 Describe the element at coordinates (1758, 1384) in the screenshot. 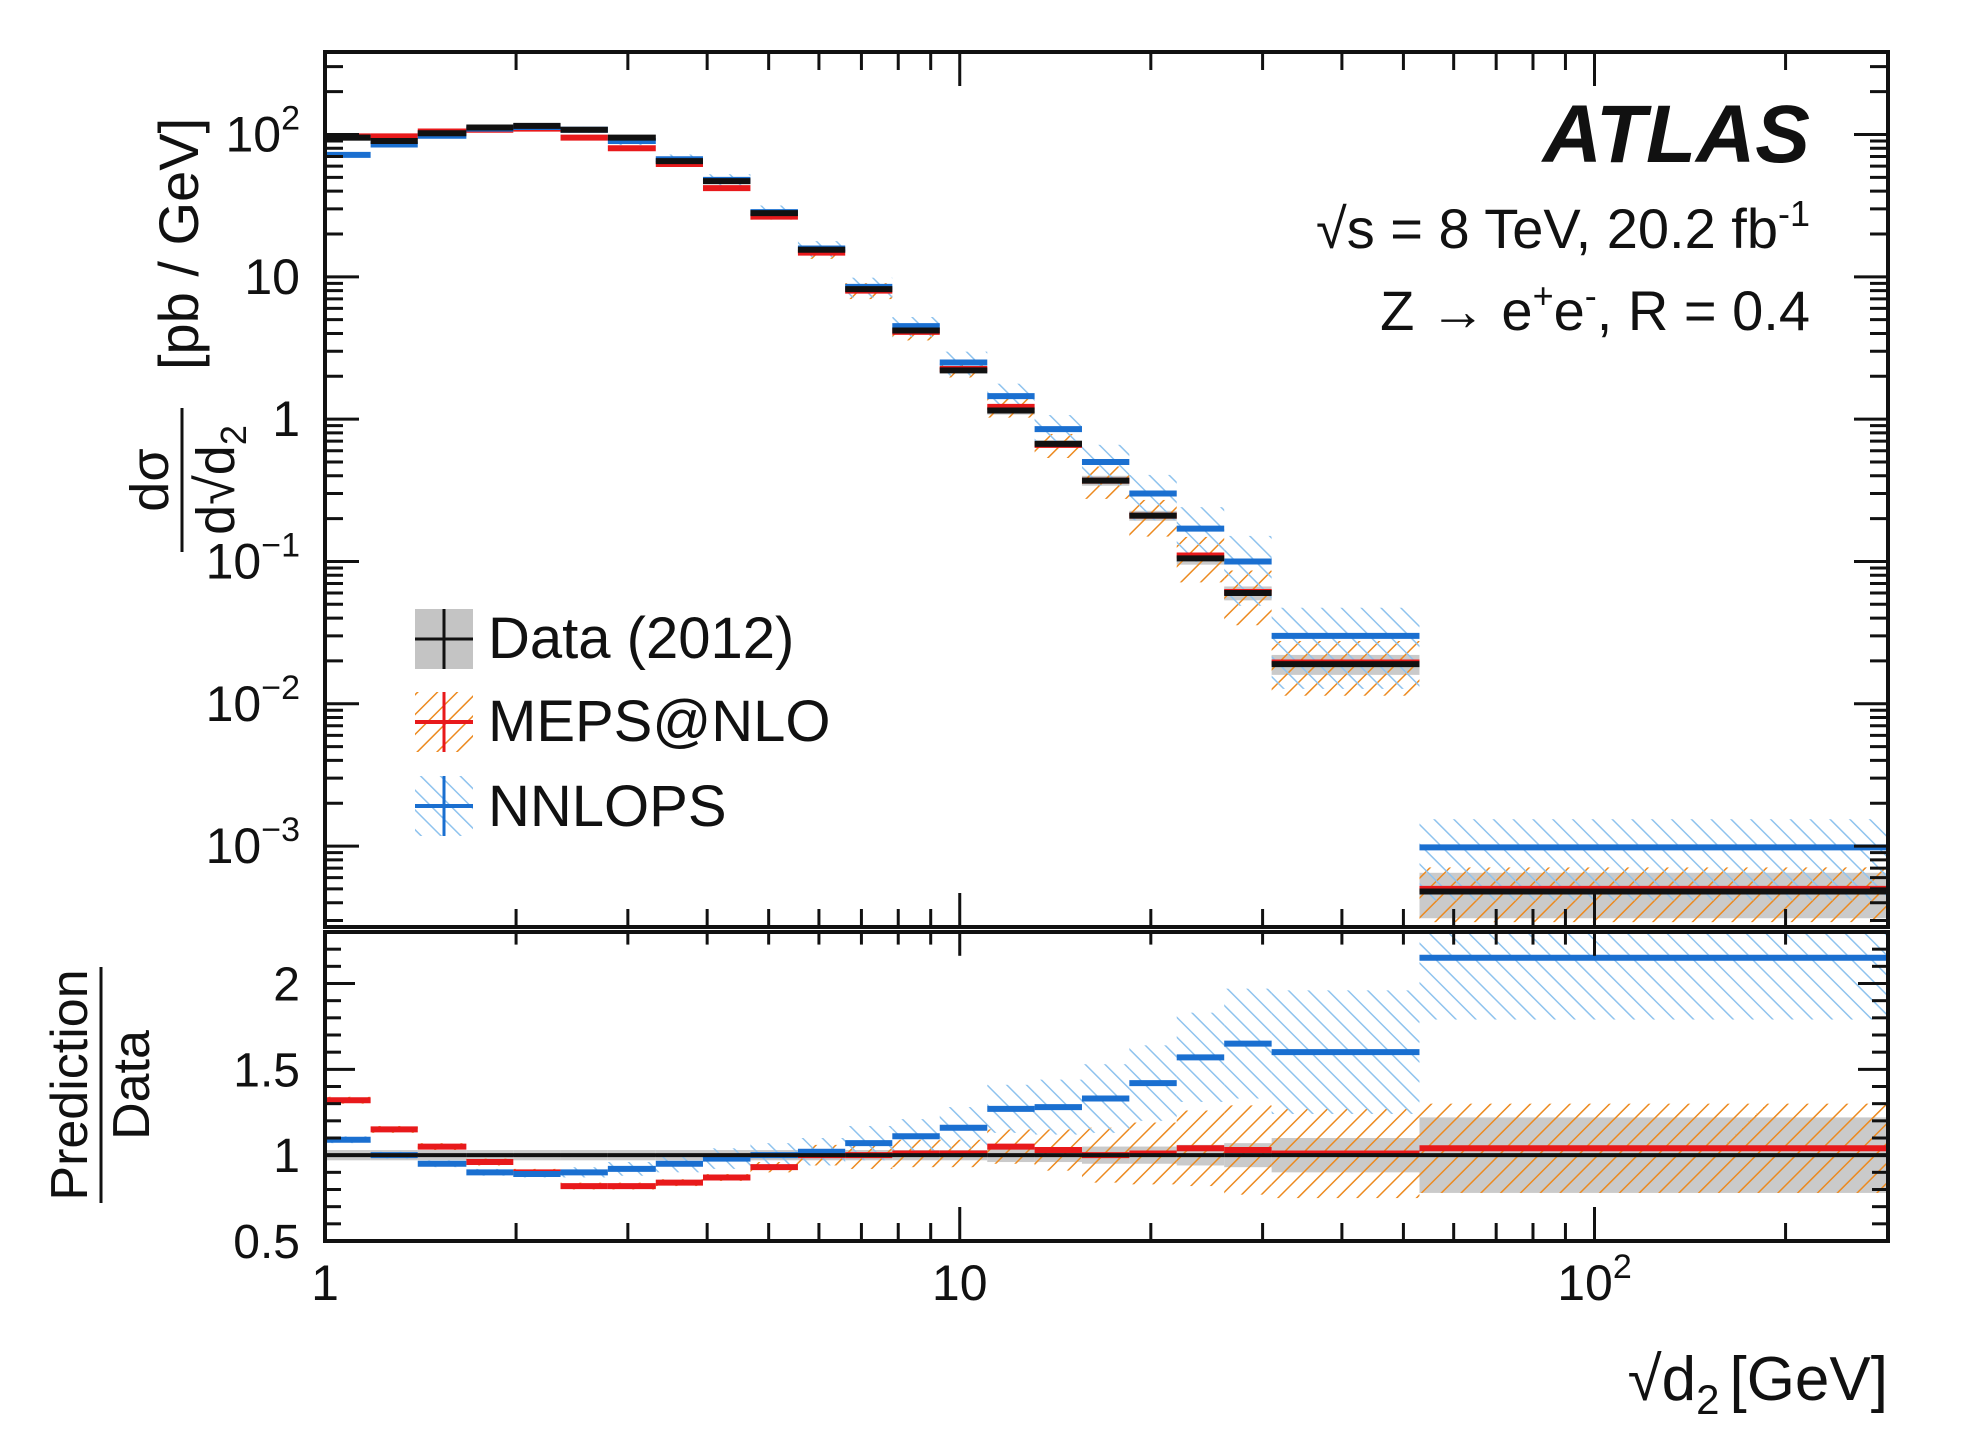

I see `x-axis-label: √d2 [GeV]` at that location.